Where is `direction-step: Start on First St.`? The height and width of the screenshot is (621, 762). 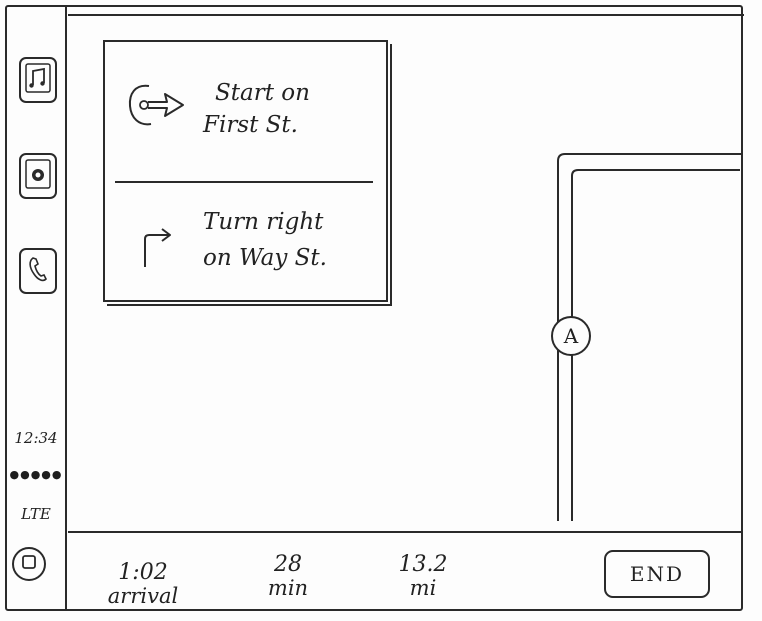 direction-step: Start on First St. is located at coordinates (245, 111).